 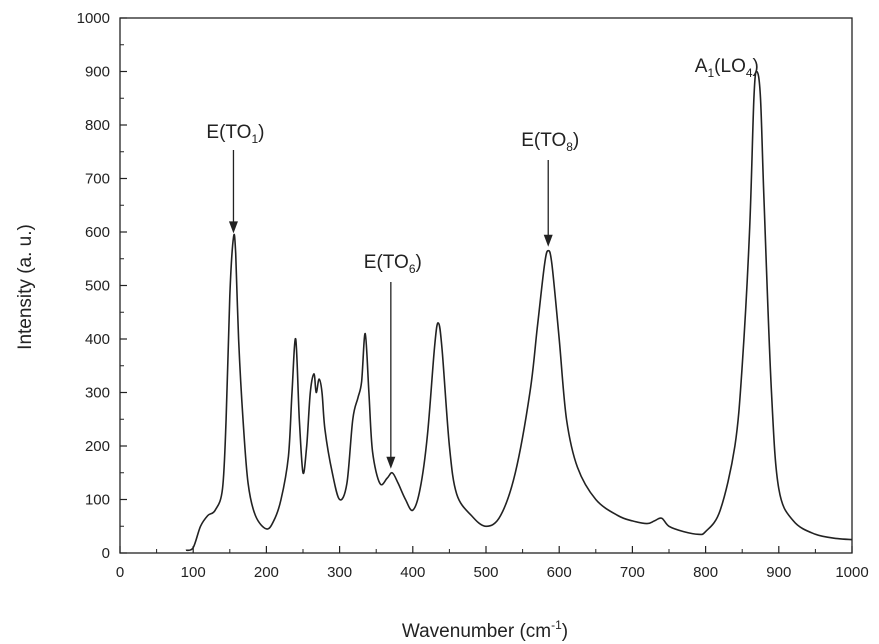 What do you see at coordinates (193, 572) in the screenshot?
I see `x-tick-label: 100` at bounding box center [193, 572].